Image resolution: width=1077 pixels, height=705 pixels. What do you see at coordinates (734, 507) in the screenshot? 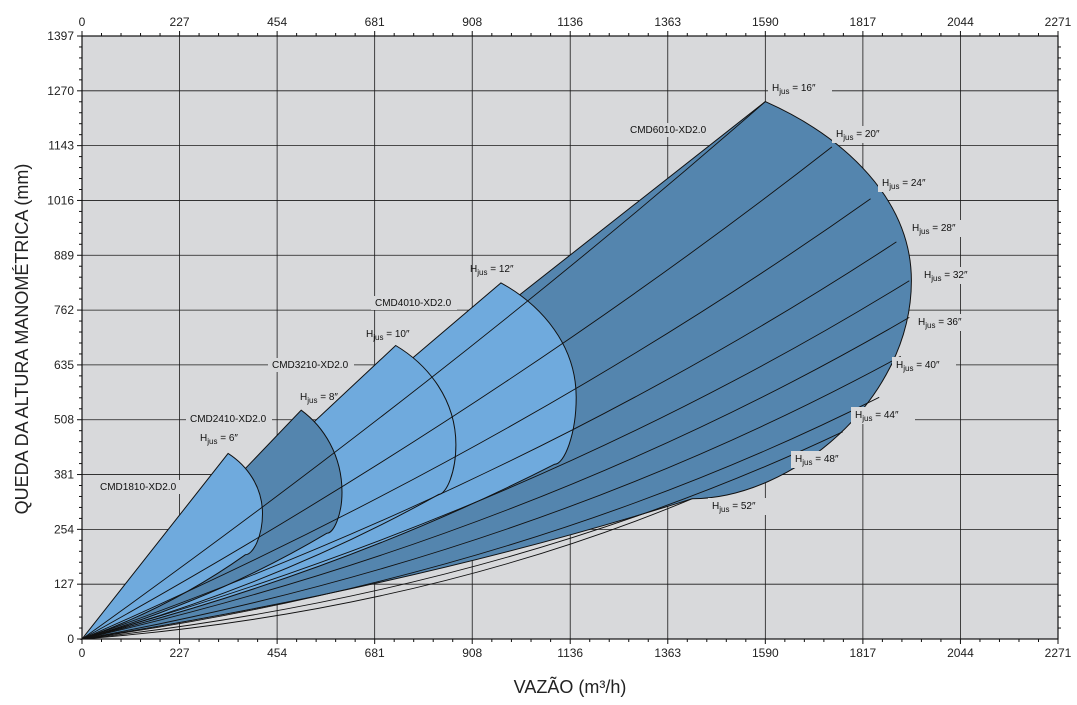
I see `hjus-label: Hjus = 52″` at bounding box center [734, 507].